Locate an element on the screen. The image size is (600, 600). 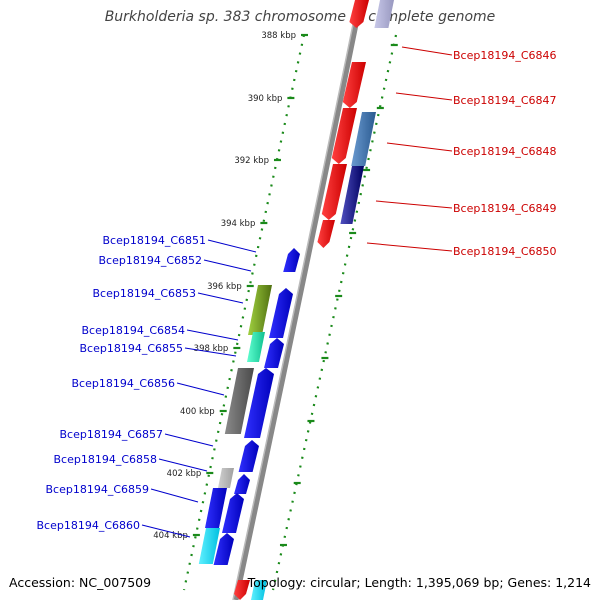
reverse-gene-label: Bcep18194_C6860 is located at coordinates (88, 525).